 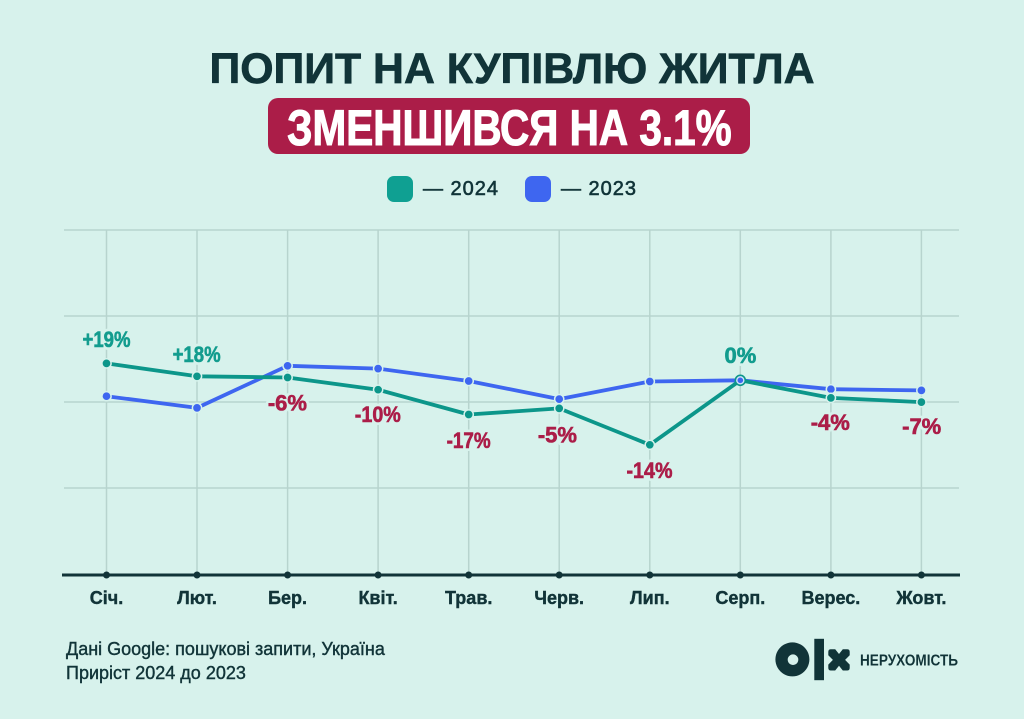 What do you see at coordinates (197, 598) in the screenshot?
I see `svg-text: Лют.` at bounding box center [197, 598].